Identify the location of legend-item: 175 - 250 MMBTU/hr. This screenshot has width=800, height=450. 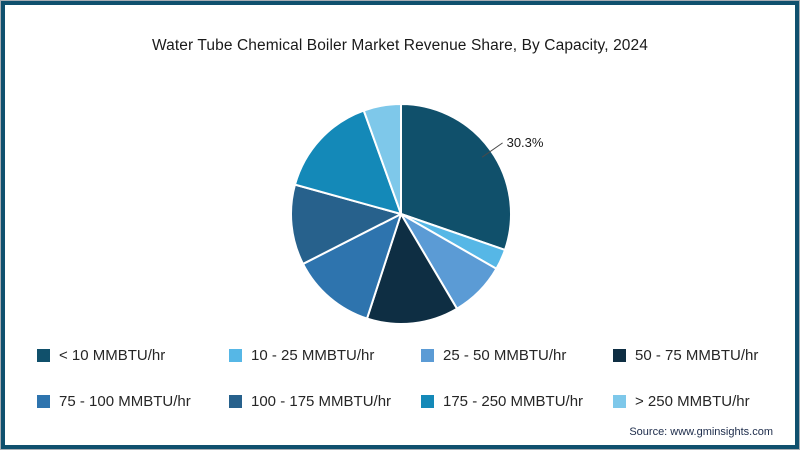
(517, 401).